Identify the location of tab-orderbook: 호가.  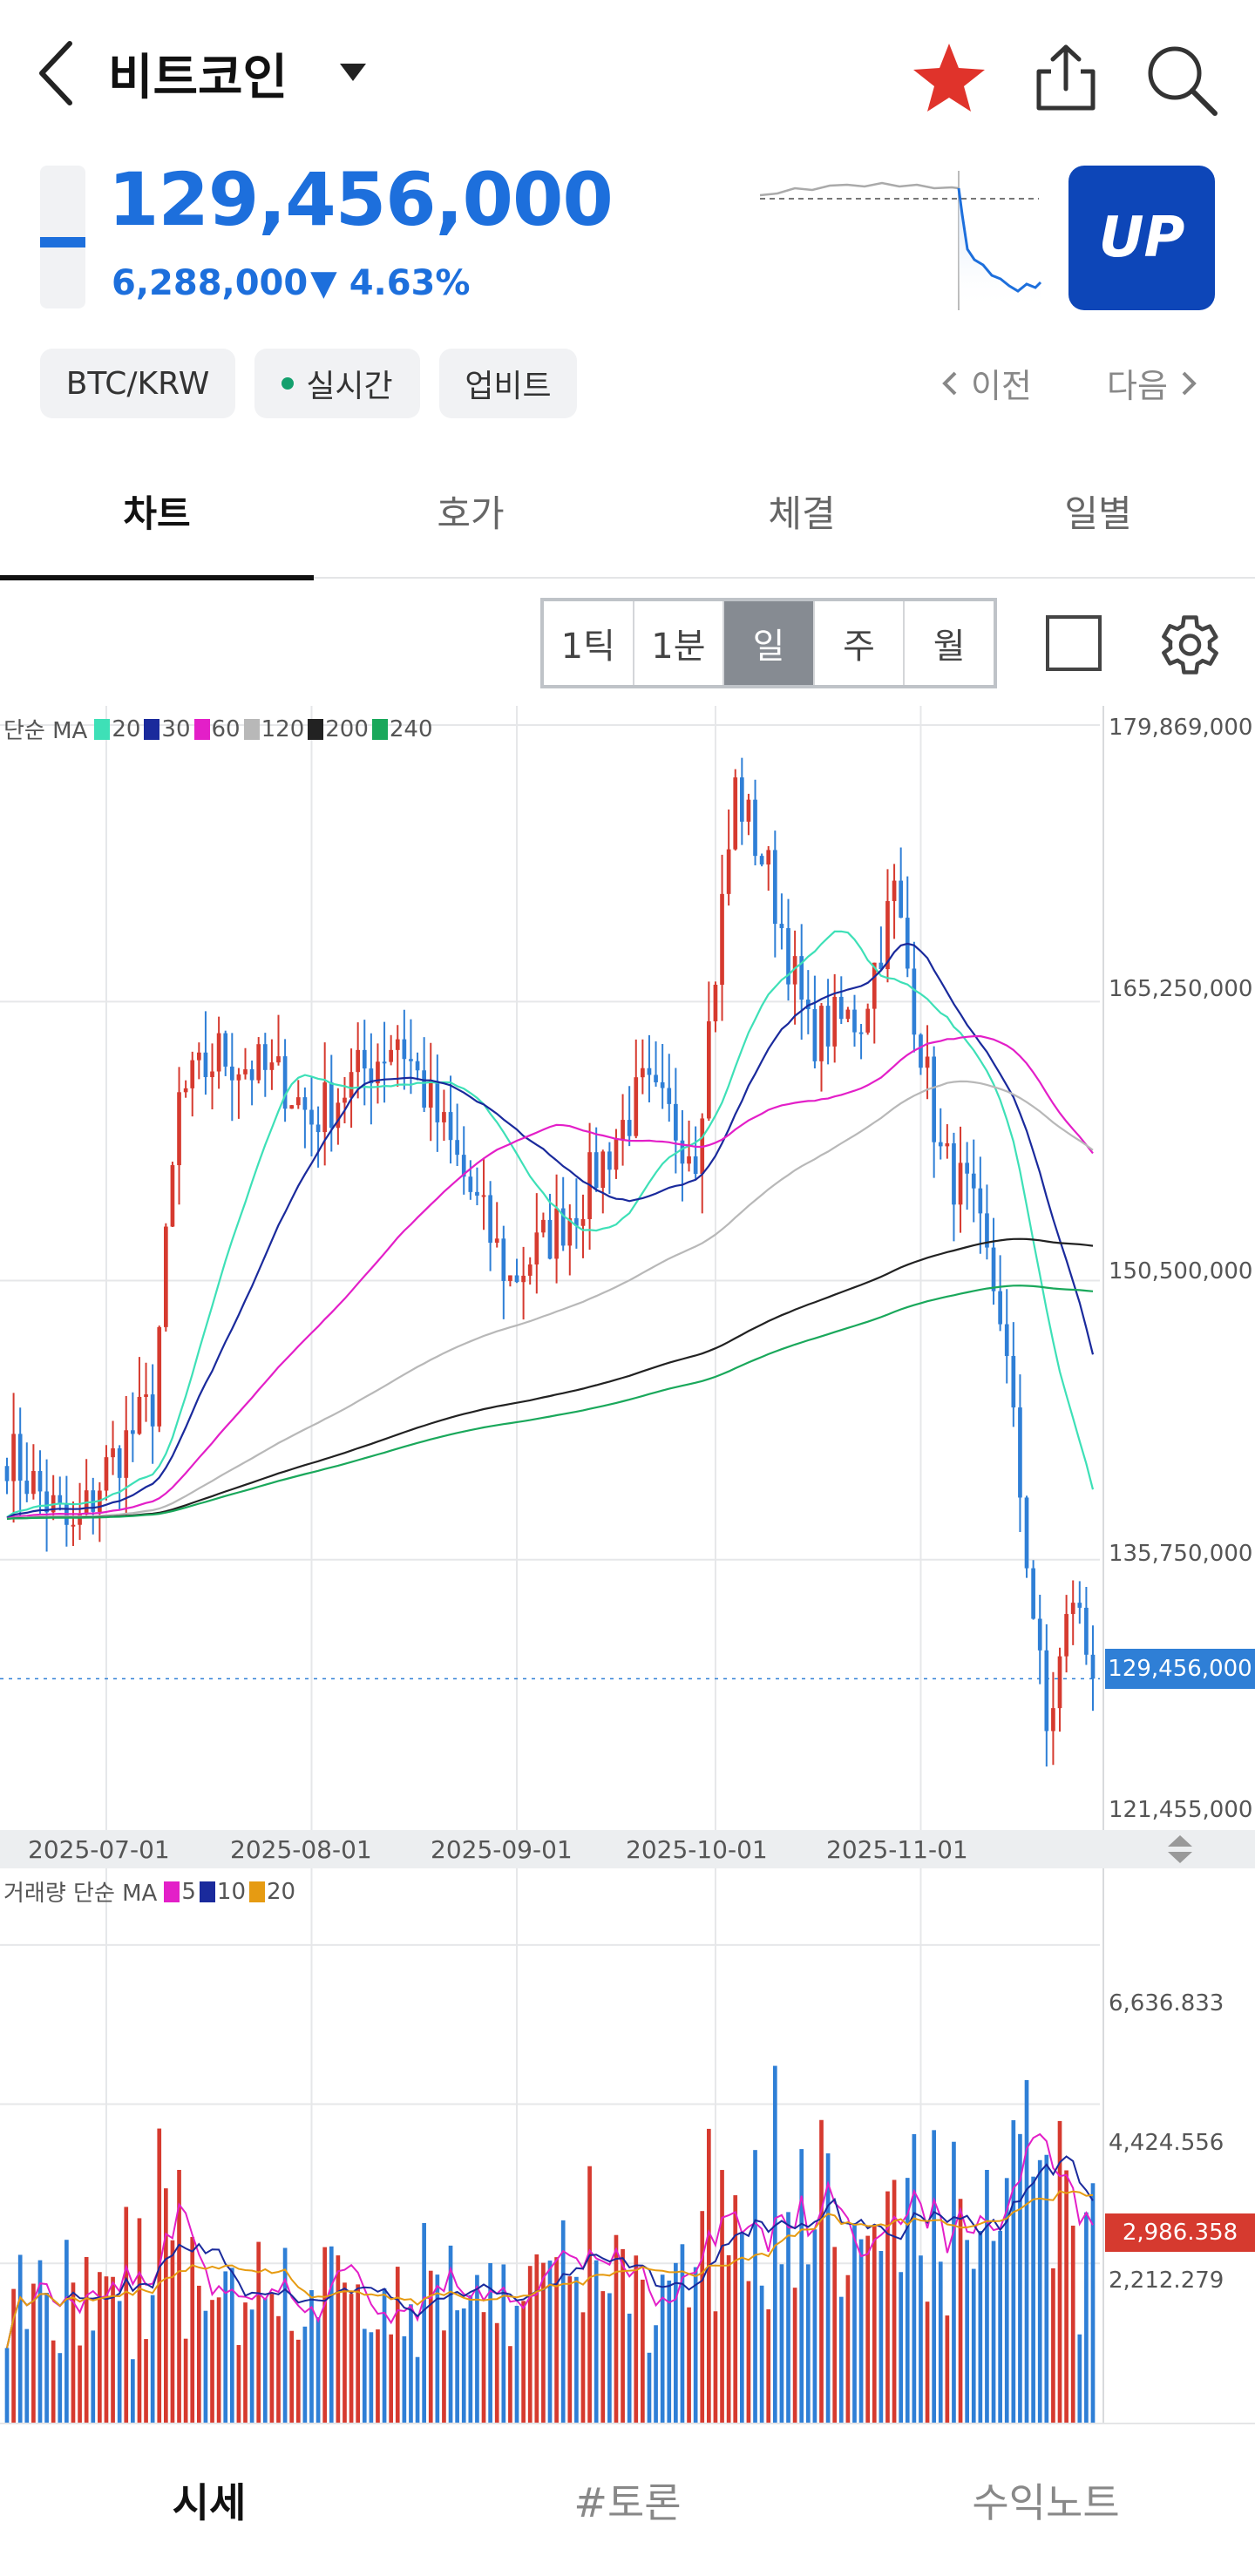
(471, 514).